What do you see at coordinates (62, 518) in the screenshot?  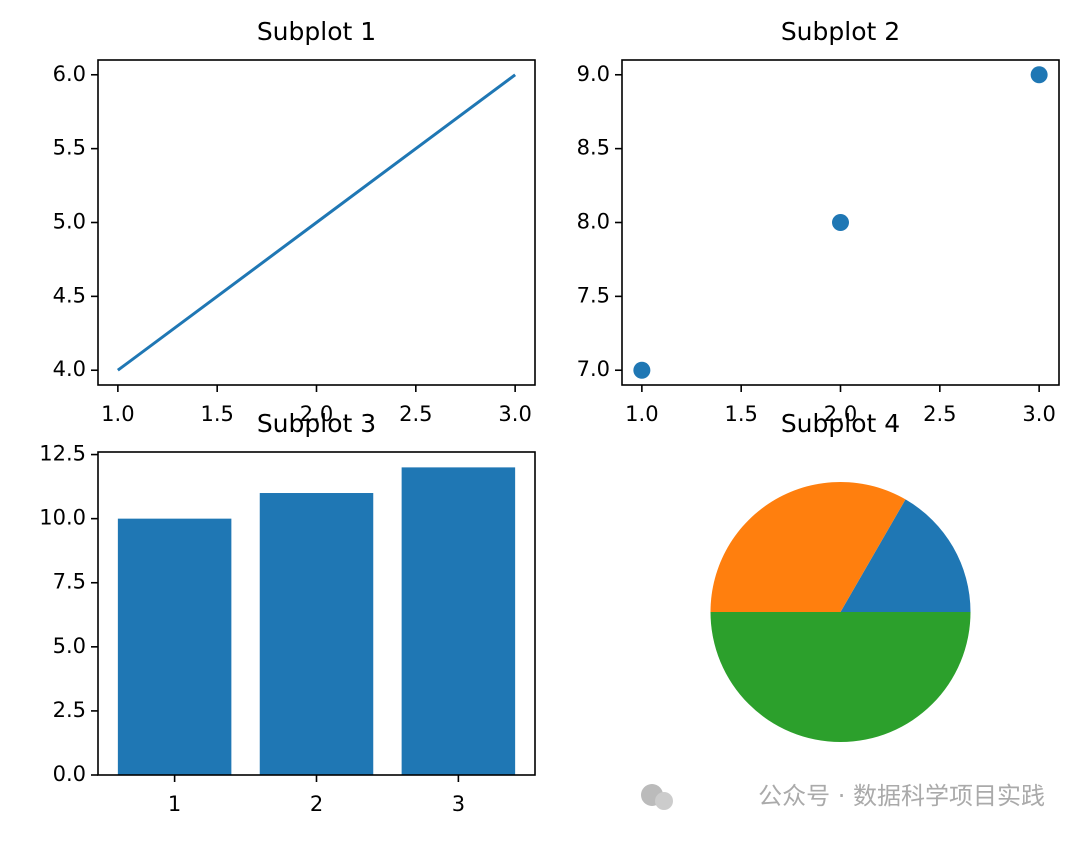 I see `y-tick-label: 10.0` at bounding box center [62, 518].